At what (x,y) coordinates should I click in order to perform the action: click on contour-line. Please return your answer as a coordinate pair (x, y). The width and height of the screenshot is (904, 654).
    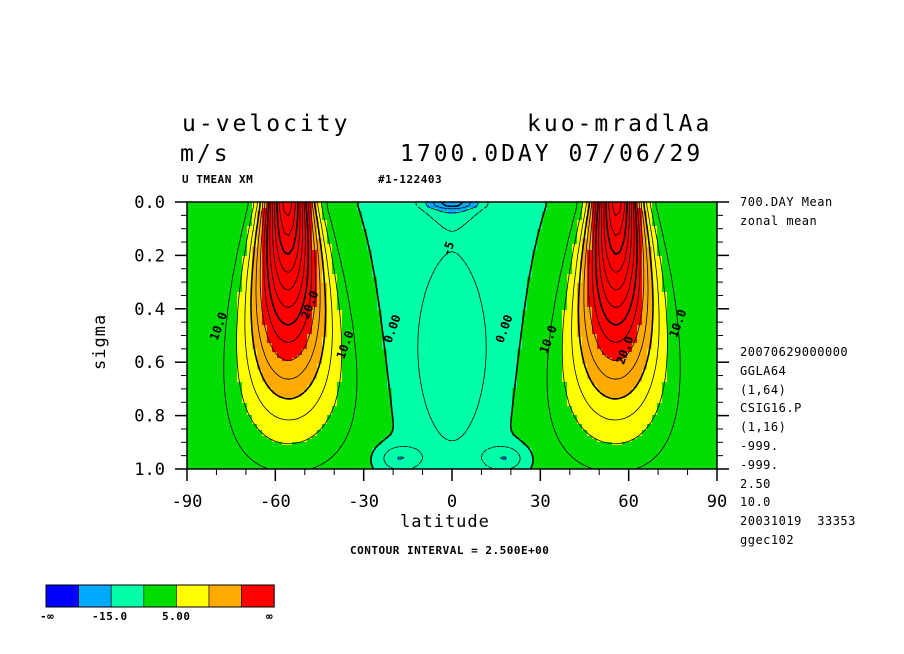
    Looking at the image, I should click on (452, 206).